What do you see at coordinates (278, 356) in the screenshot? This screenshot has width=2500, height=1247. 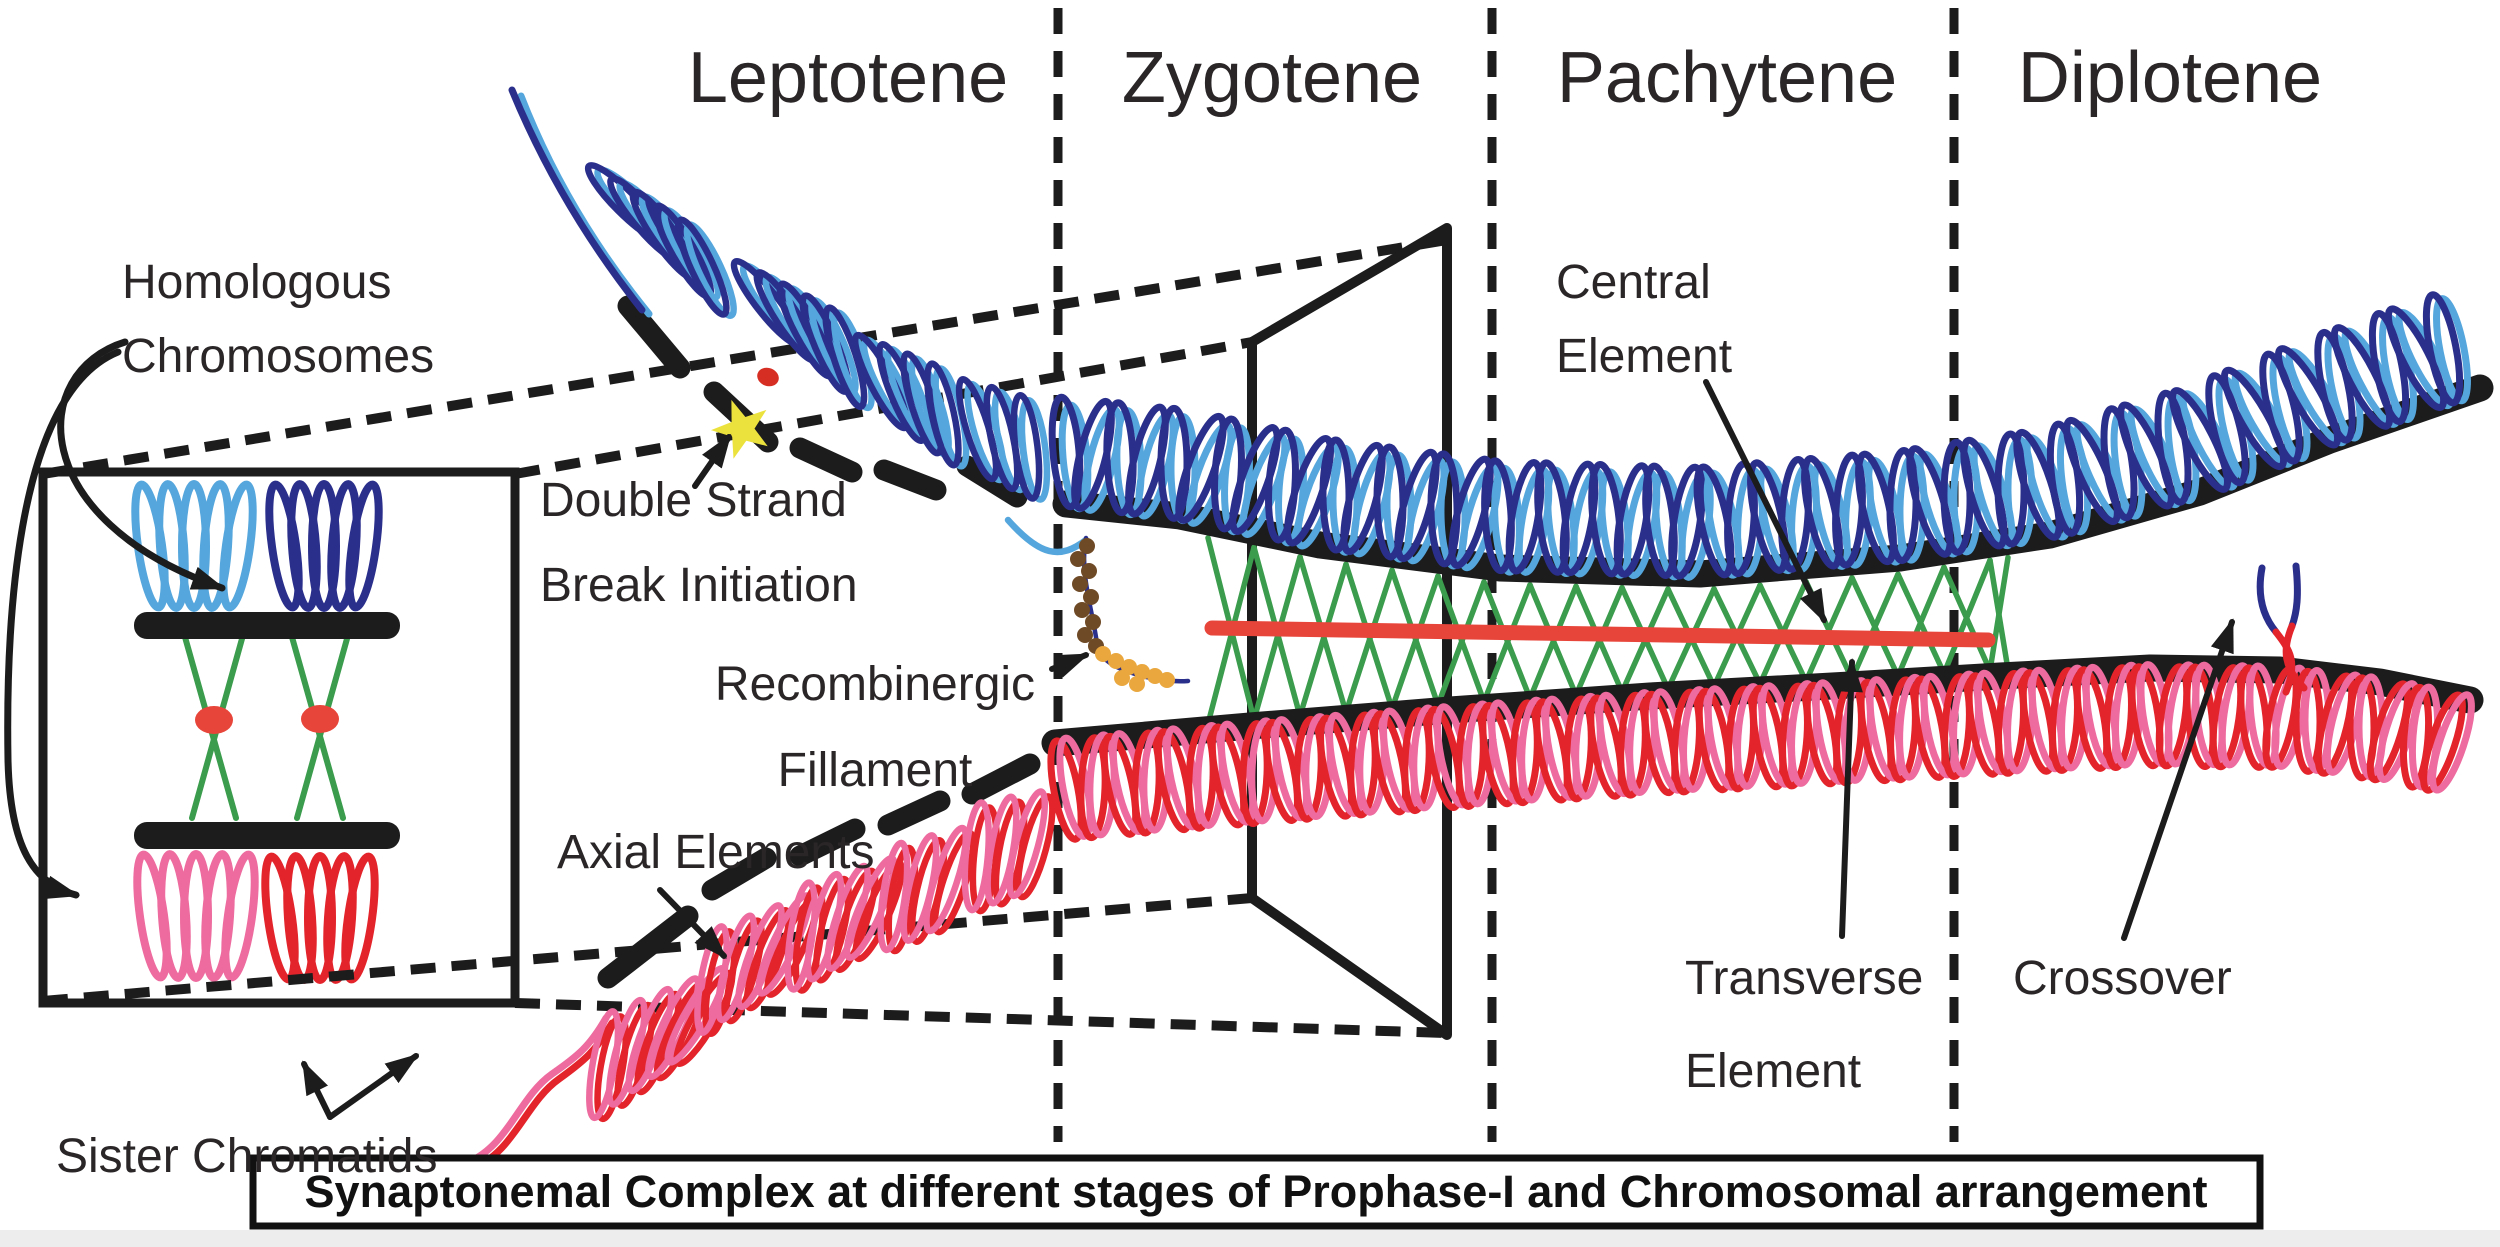 I see `label-homologous-line2: Chromosomes` at bounding box center [278, 356].